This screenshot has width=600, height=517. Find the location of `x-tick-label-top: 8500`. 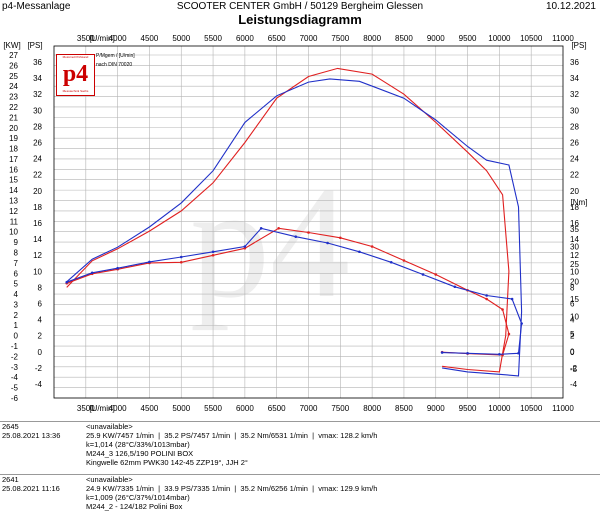

x-tick-label-top: 8500 is located at coordinates (404, 38).